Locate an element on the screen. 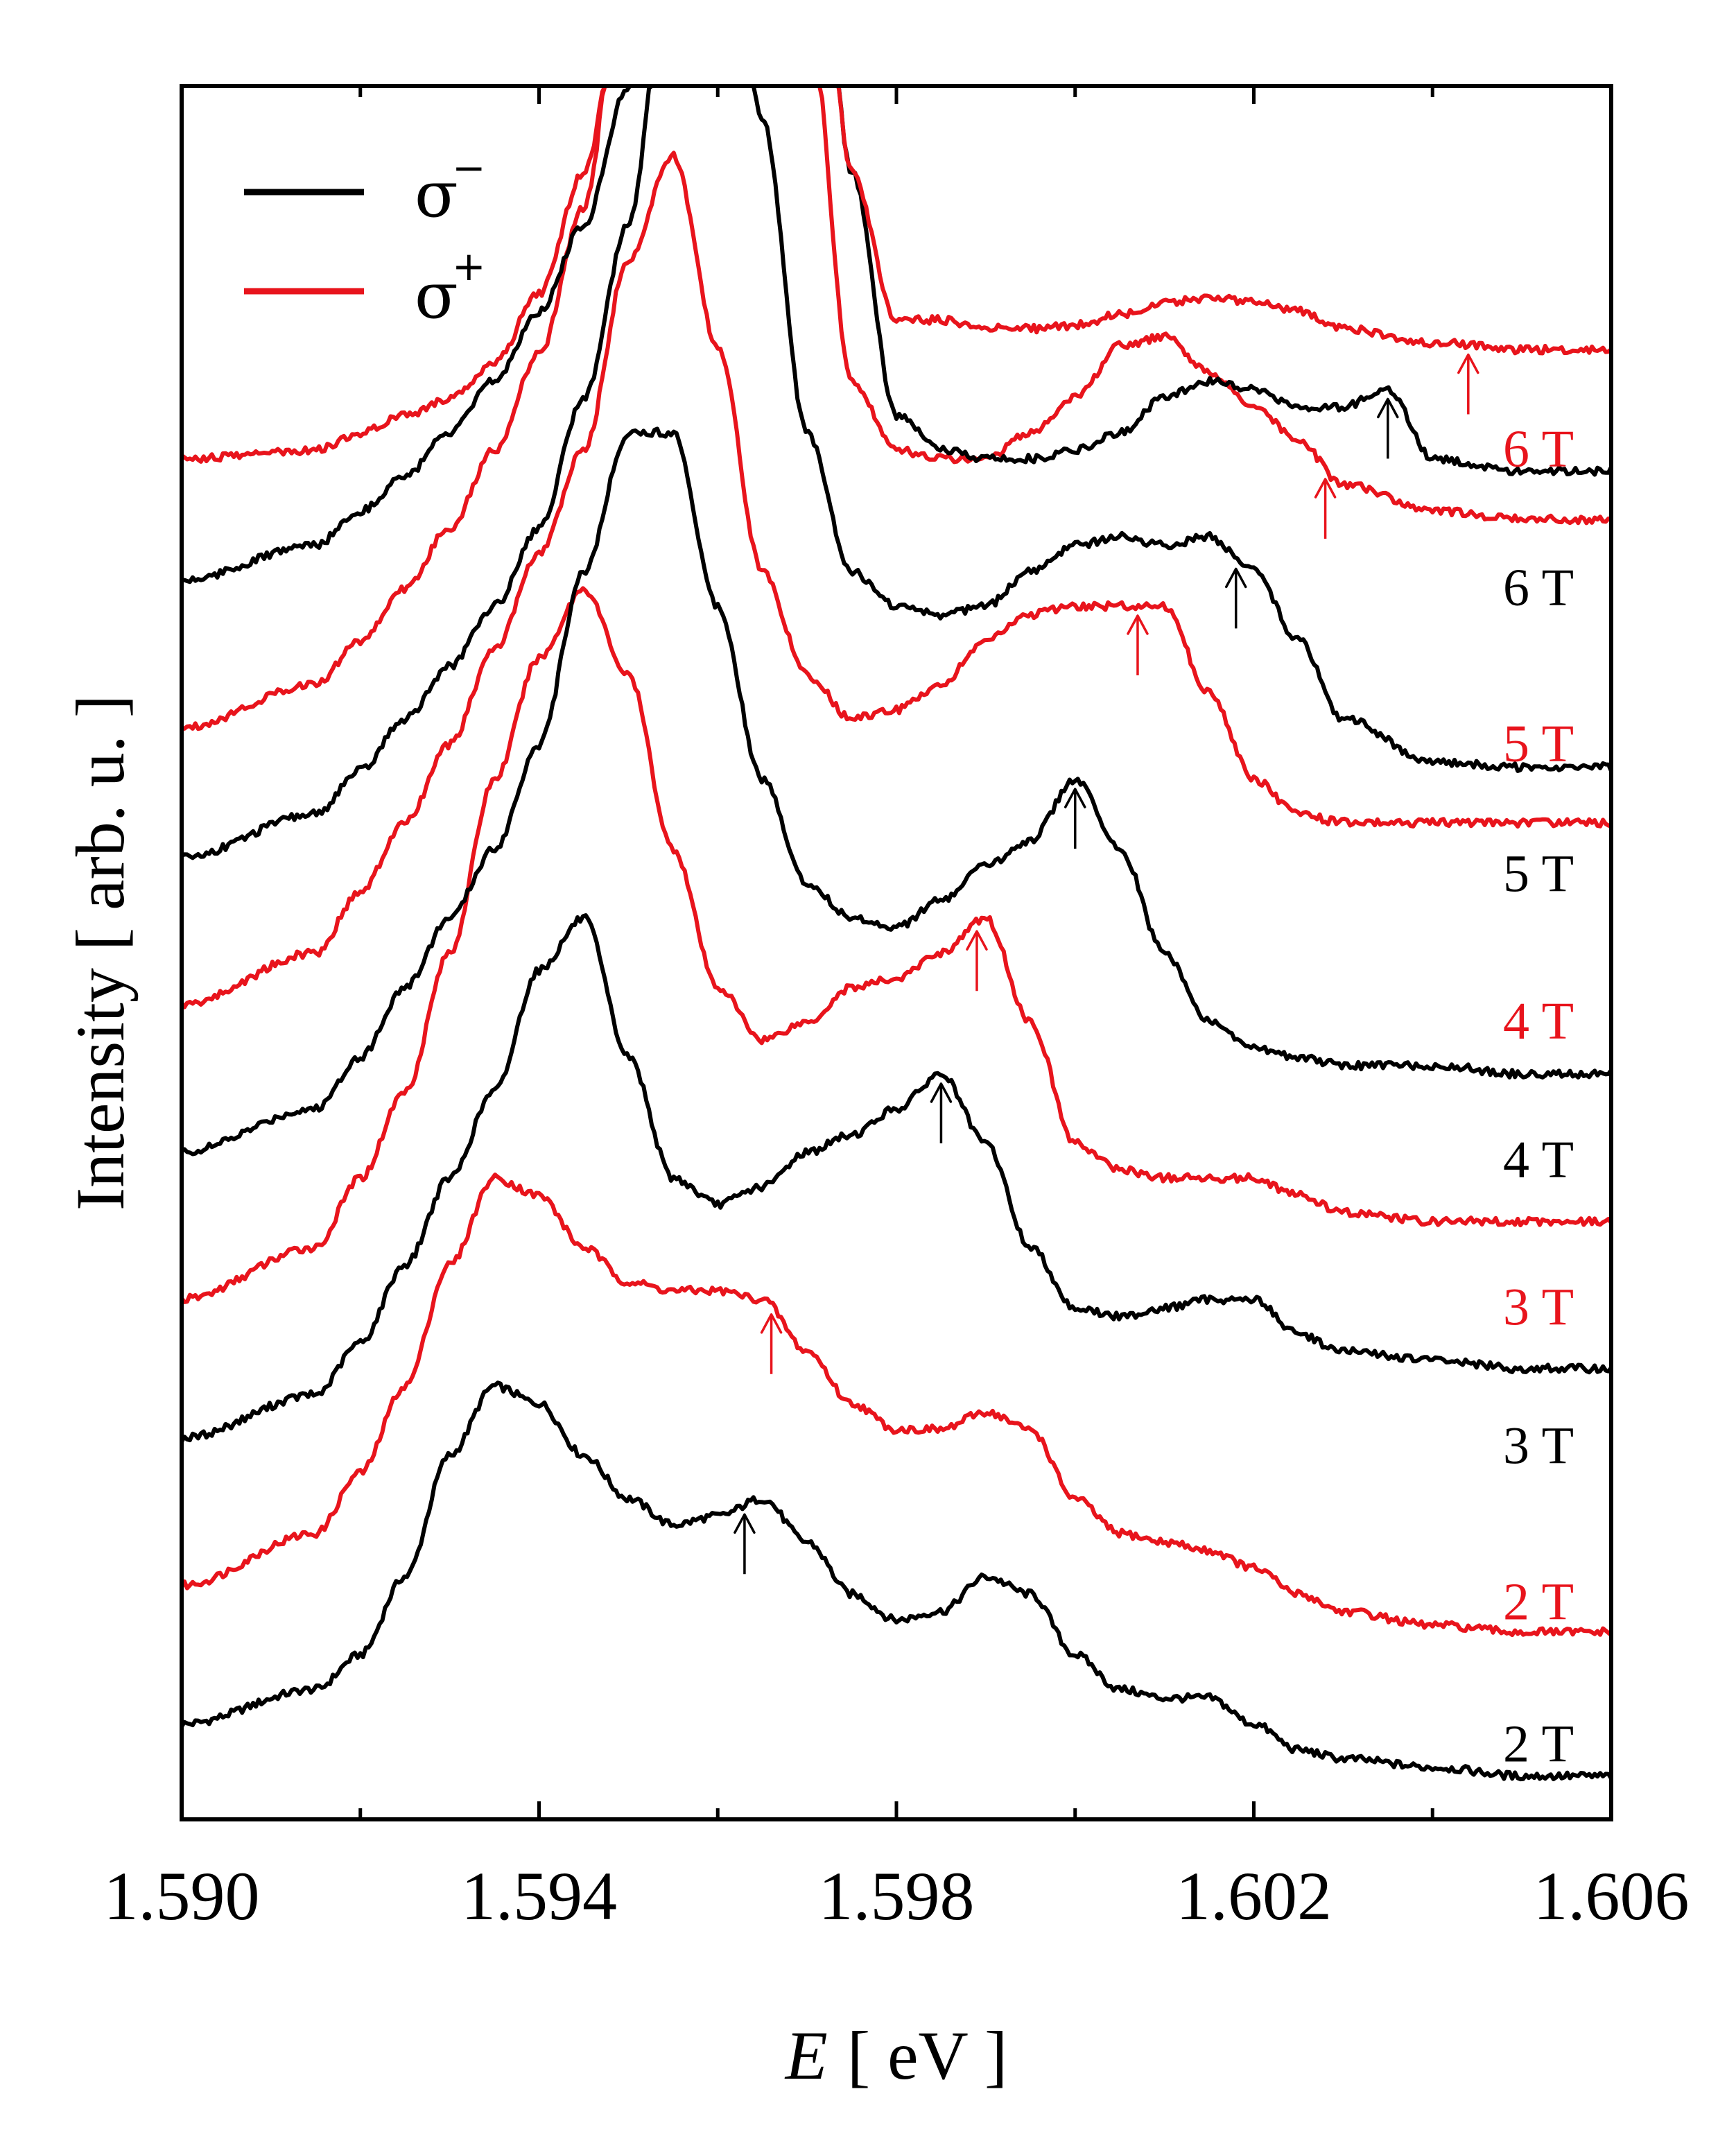  x-tick-label: 1.598 is located at coordinates (897, 1896).